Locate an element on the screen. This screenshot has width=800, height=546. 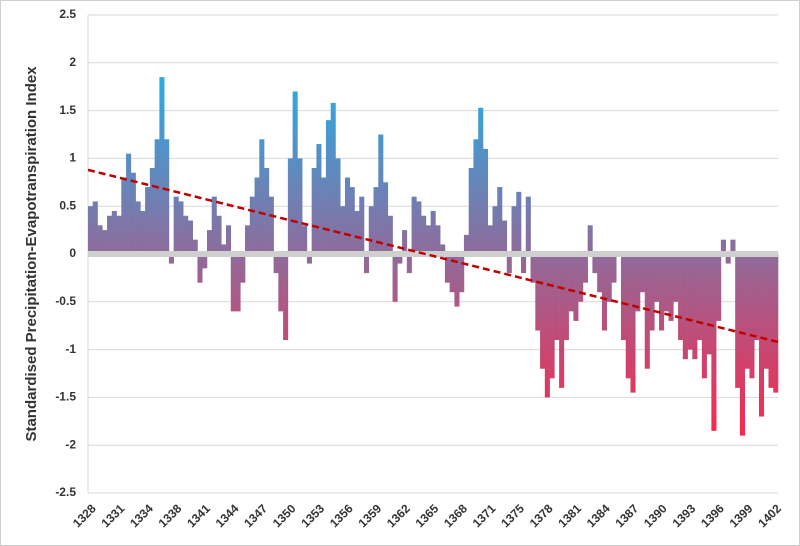
y-tick-label: -0.5 is located at coordinates (65, 301).